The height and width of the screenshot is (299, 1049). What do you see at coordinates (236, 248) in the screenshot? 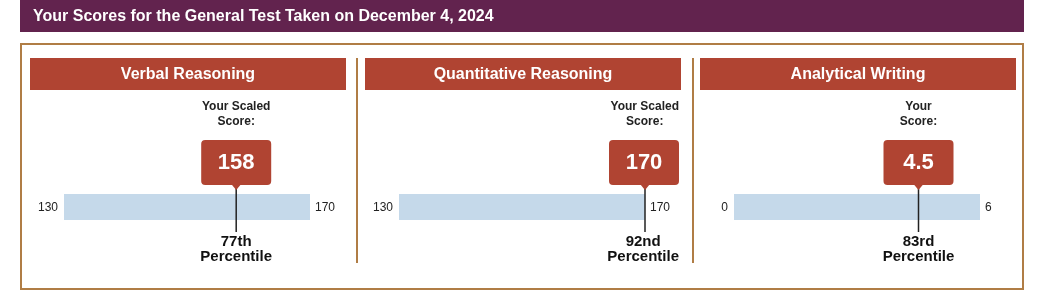
I see `text: 77th Percentile` at bounding box center [236, 248].